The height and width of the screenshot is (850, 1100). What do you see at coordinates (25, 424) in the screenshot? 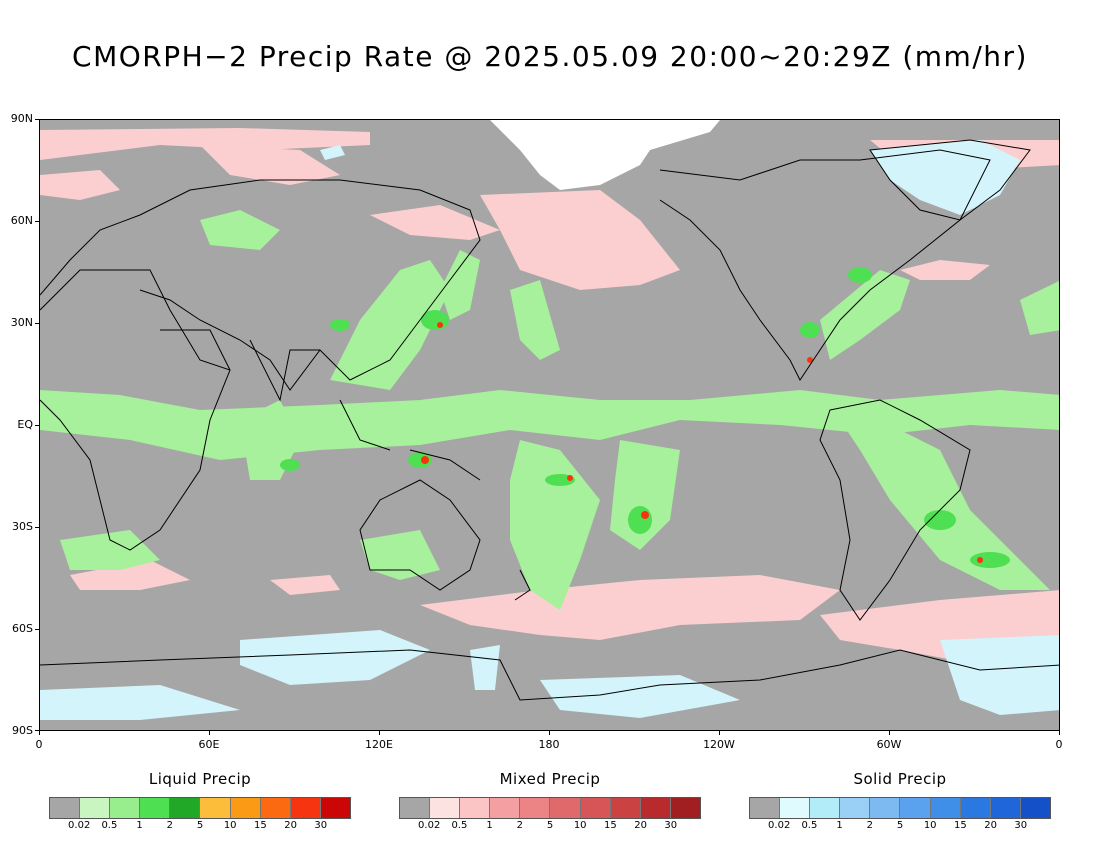
I see `lat-label-eq: EQ` at bounding box center [25, 424].